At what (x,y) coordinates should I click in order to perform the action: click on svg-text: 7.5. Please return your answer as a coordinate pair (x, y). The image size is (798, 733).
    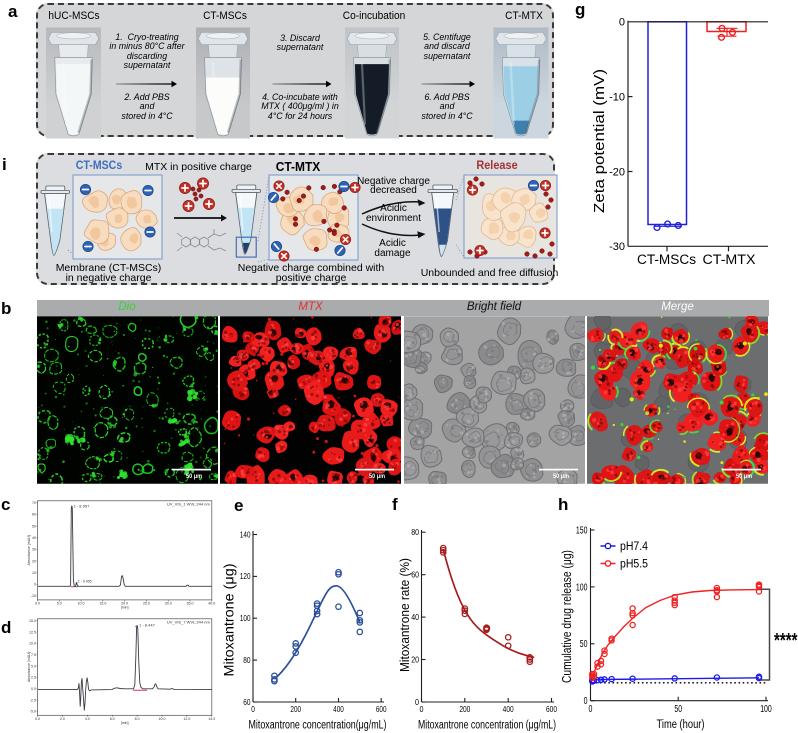
    Looking at the image, I should click on (33, 655).